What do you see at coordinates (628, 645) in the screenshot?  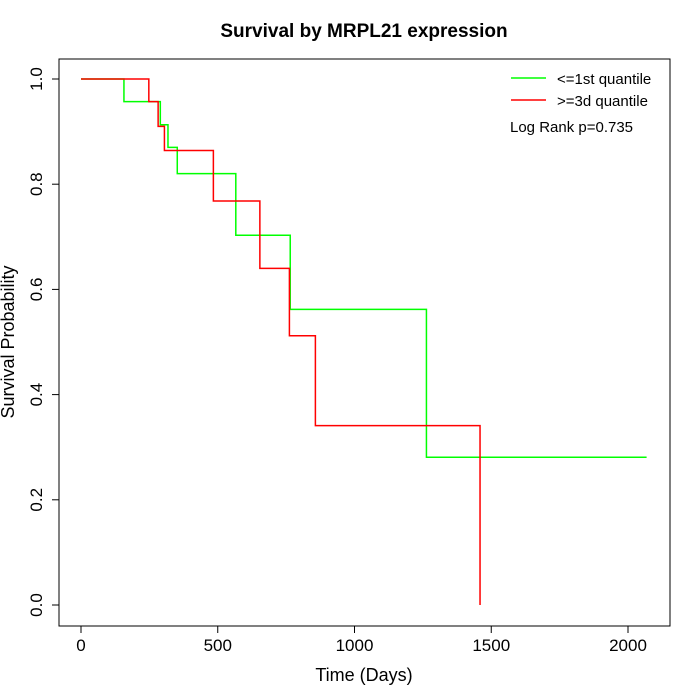 I see `x-tick-label: 2000` at bounding box center [628, 645].